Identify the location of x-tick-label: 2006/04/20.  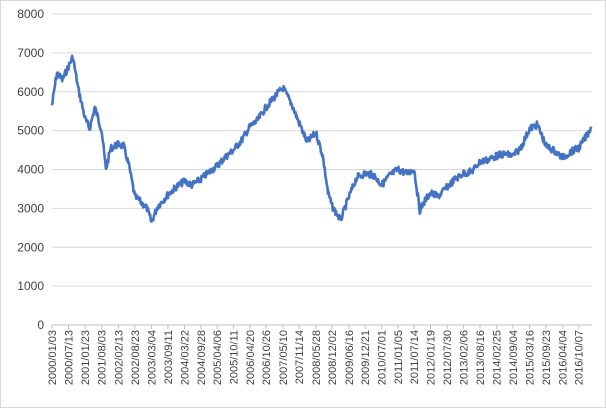
(251, 357).